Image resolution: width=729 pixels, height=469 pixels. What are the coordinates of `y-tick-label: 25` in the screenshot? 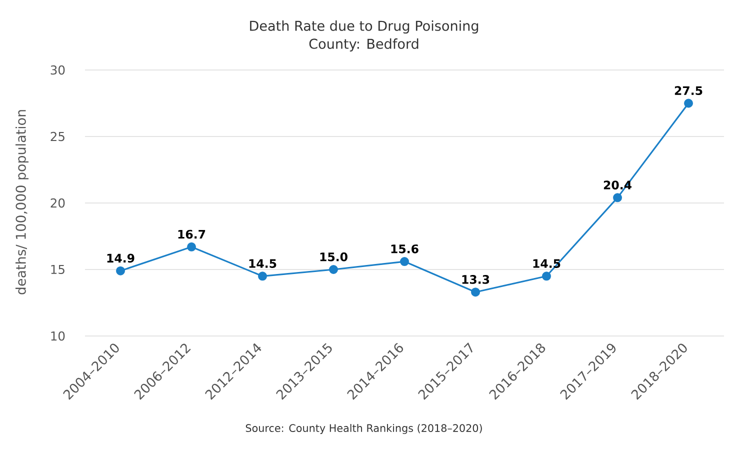 It's located at (57, 137).